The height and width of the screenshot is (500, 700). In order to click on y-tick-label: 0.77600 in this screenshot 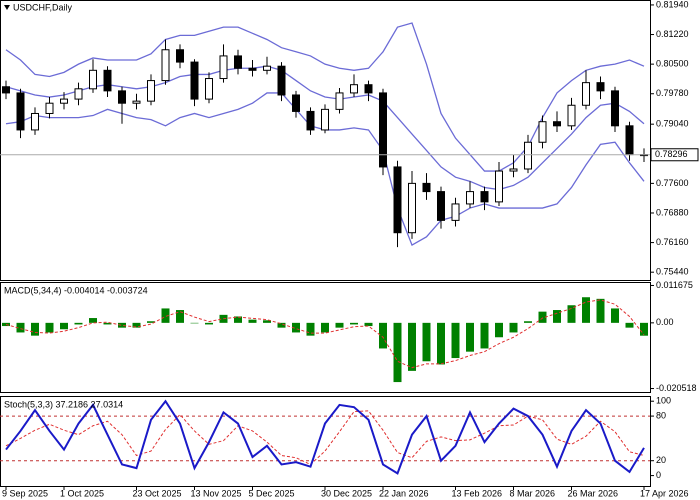, I will do `click(672, 183)`.